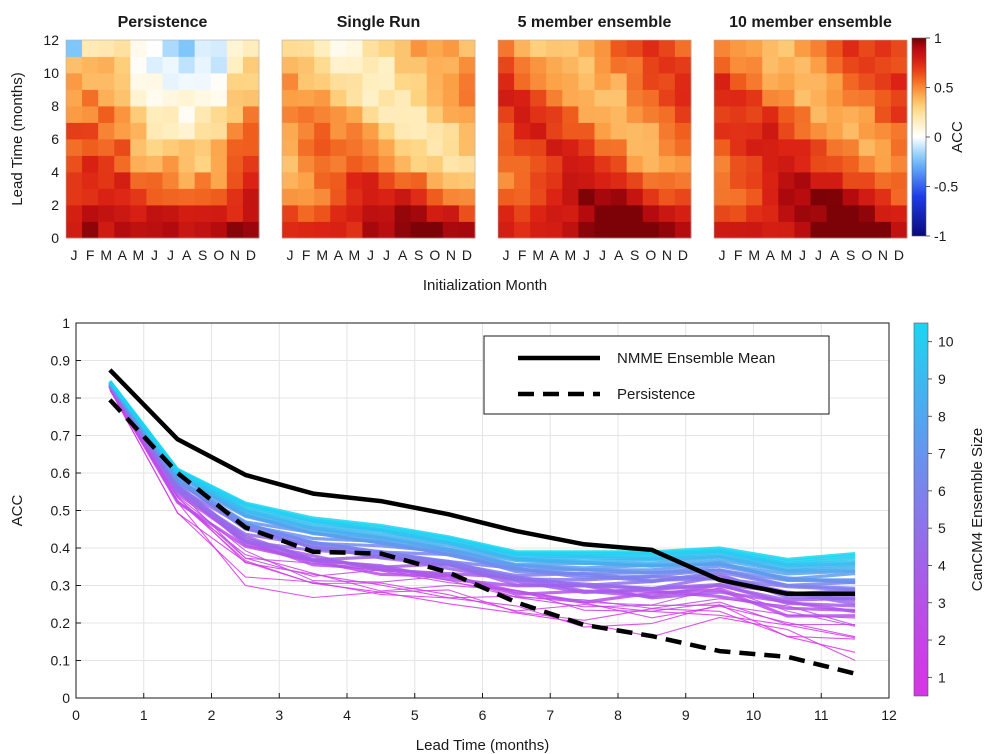  What do you see at coordinates (61, 398) in the screenshot?
I see `y-tick-label: 0.8` at bounding box center [61, 398].